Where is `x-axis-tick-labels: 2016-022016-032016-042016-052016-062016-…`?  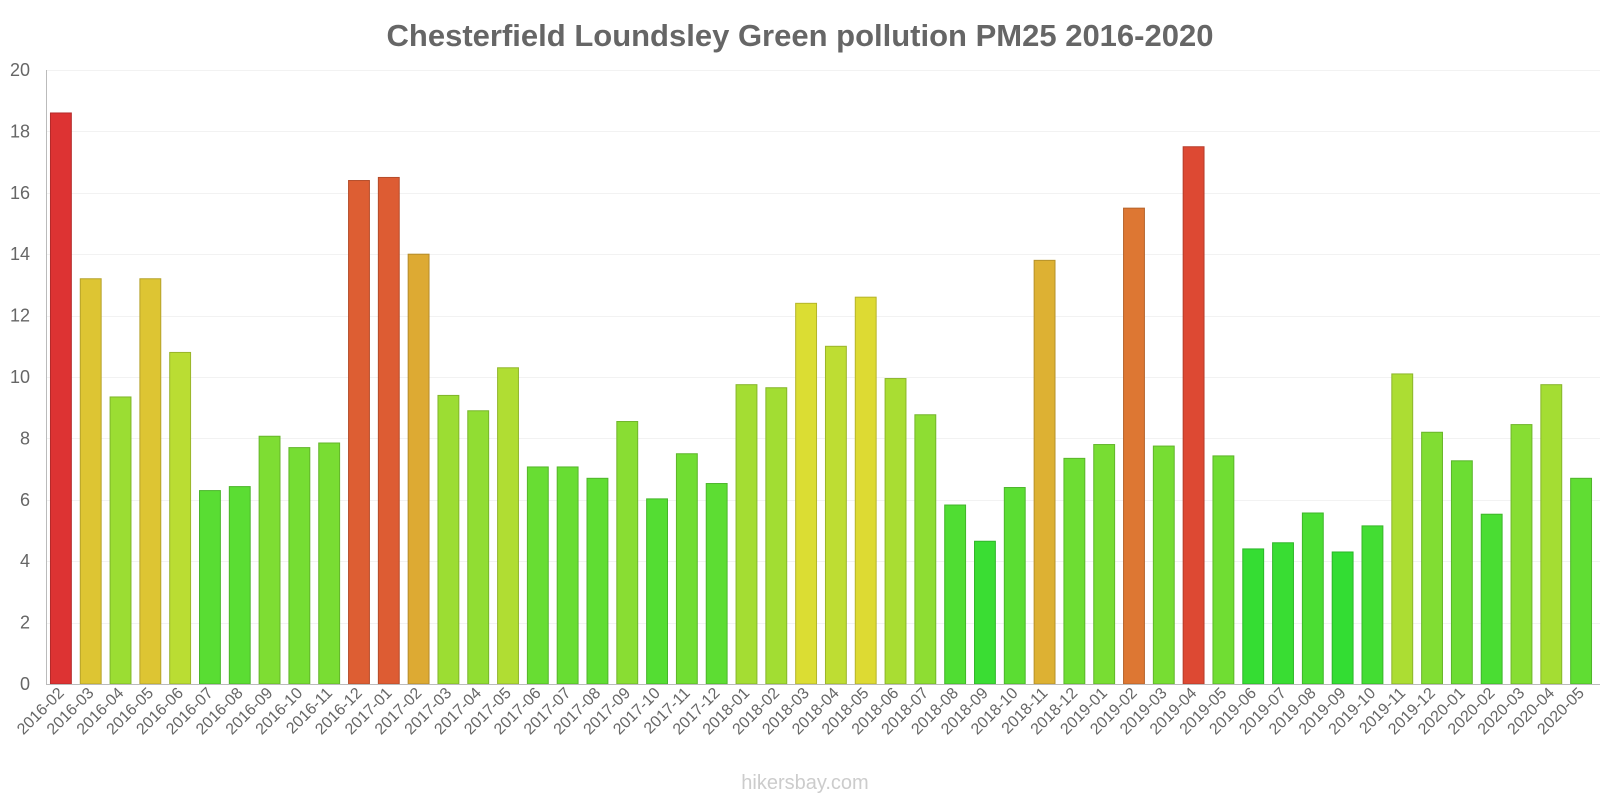
x-axis-tick-labels: 2016-022016-032016-042016-052016-062016-… is located at coordinates (801, 712).